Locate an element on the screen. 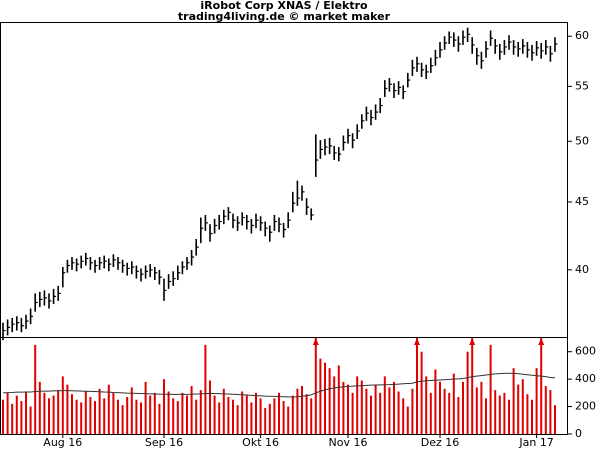  chart-title: iRobot Corp XNAS / Elektro is located at coordinates (284, 6).